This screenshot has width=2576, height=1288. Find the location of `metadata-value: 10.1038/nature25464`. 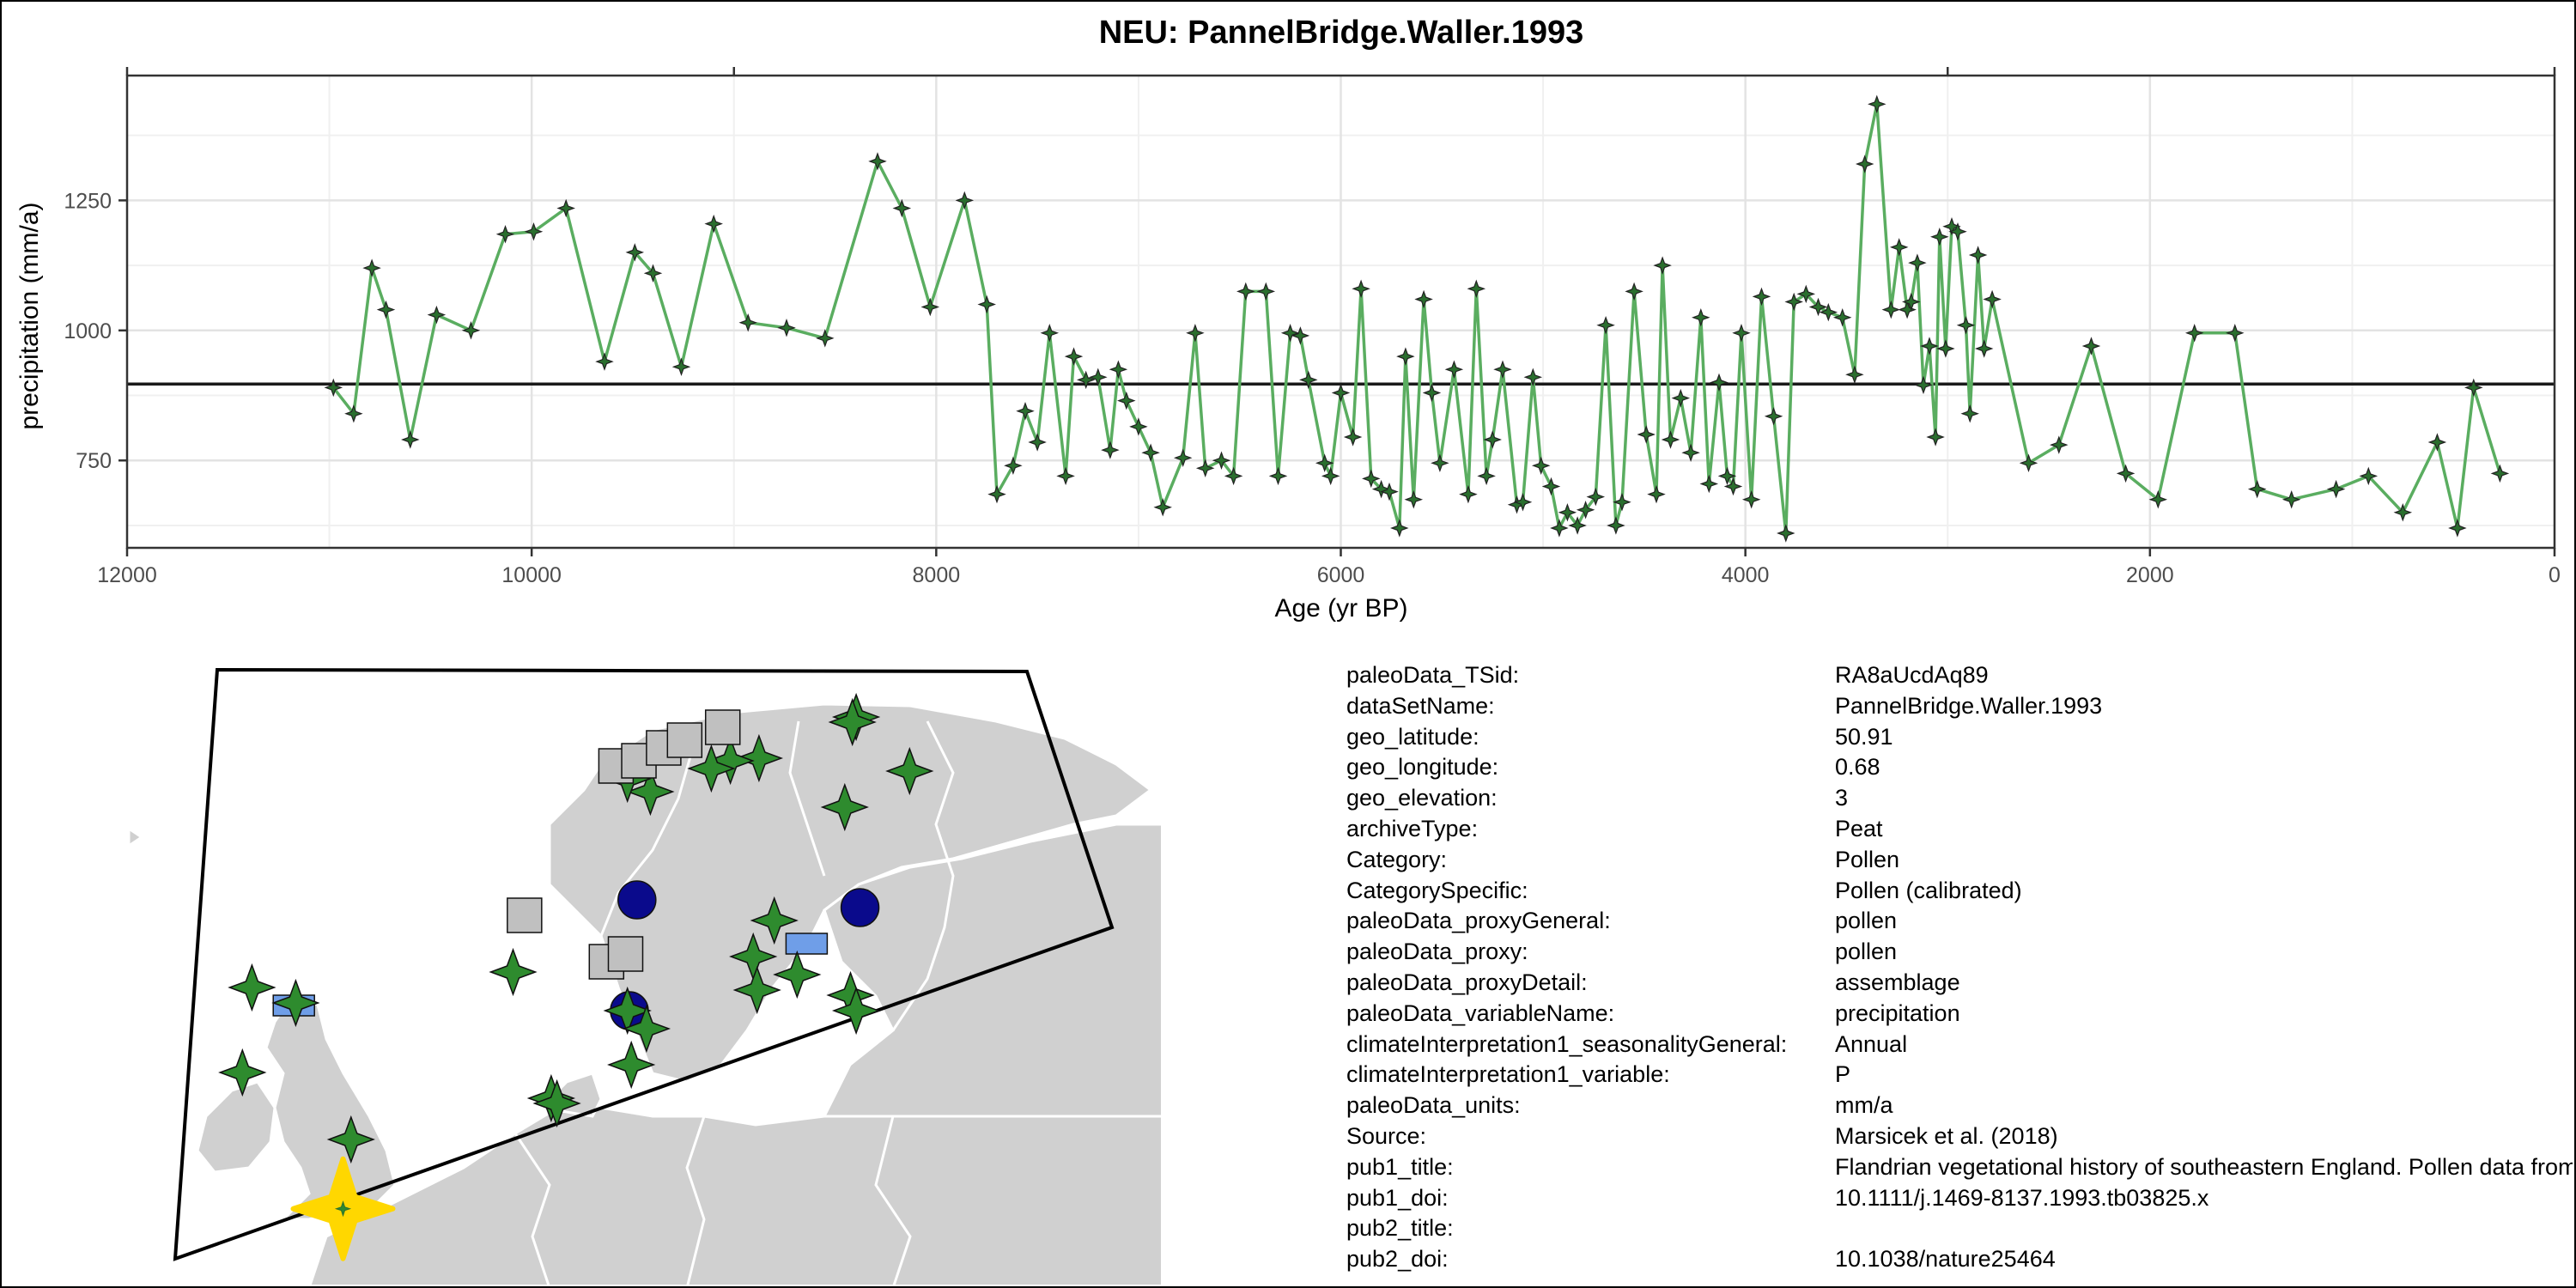

metadata-value: 10.1038/nature25464 is located at coordinates (1945, 1259).